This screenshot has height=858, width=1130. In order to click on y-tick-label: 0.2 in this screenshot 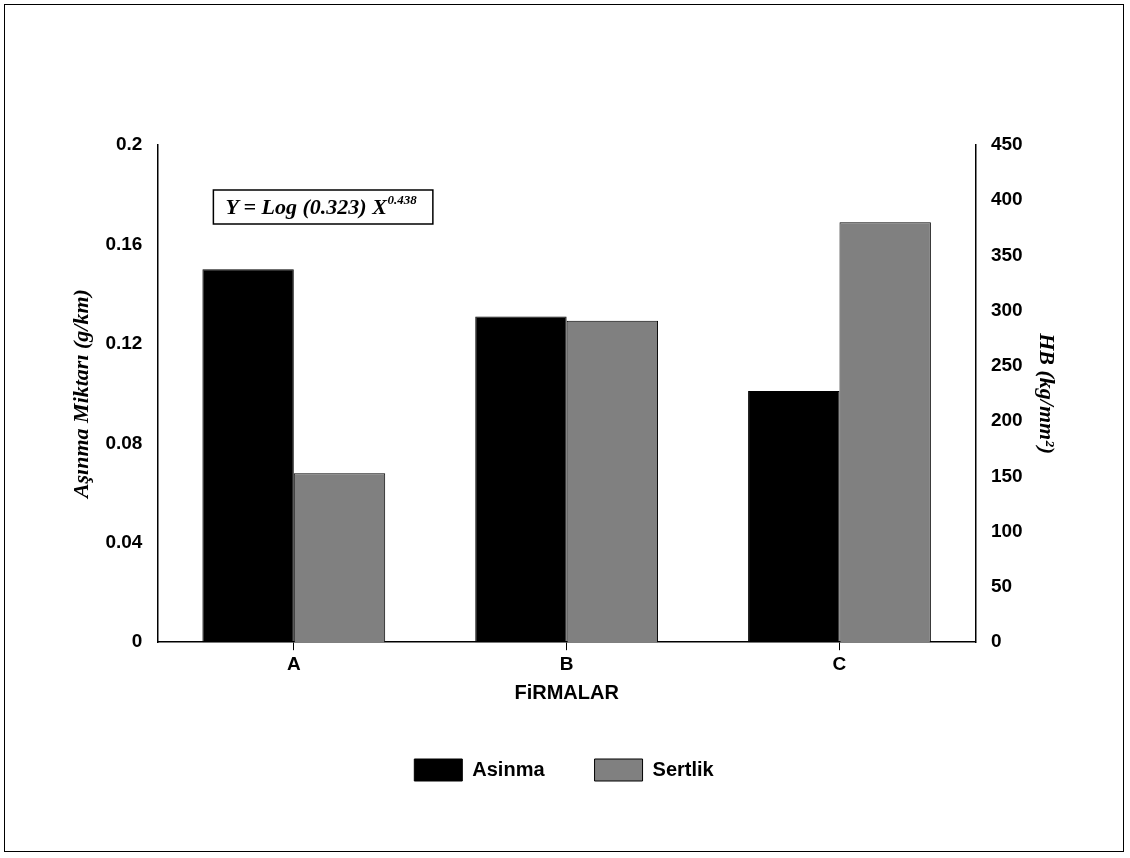, I will do `click(129, 144)`.